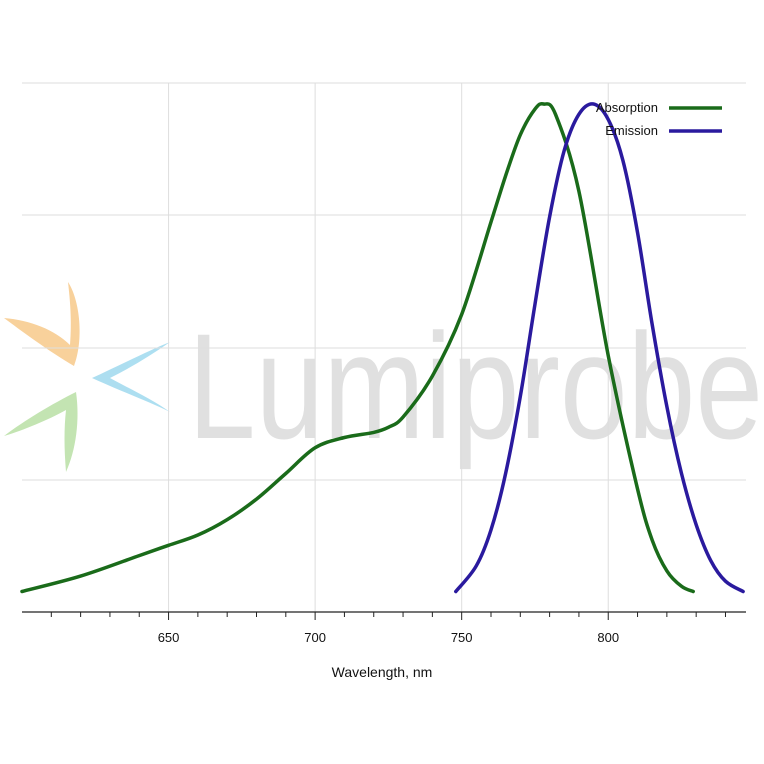 The image size is (764, 764). What do you see at coordinates (42, 324) in the screenshot?
I see `watermark-petal-orange` at bounding box center [42, 324].